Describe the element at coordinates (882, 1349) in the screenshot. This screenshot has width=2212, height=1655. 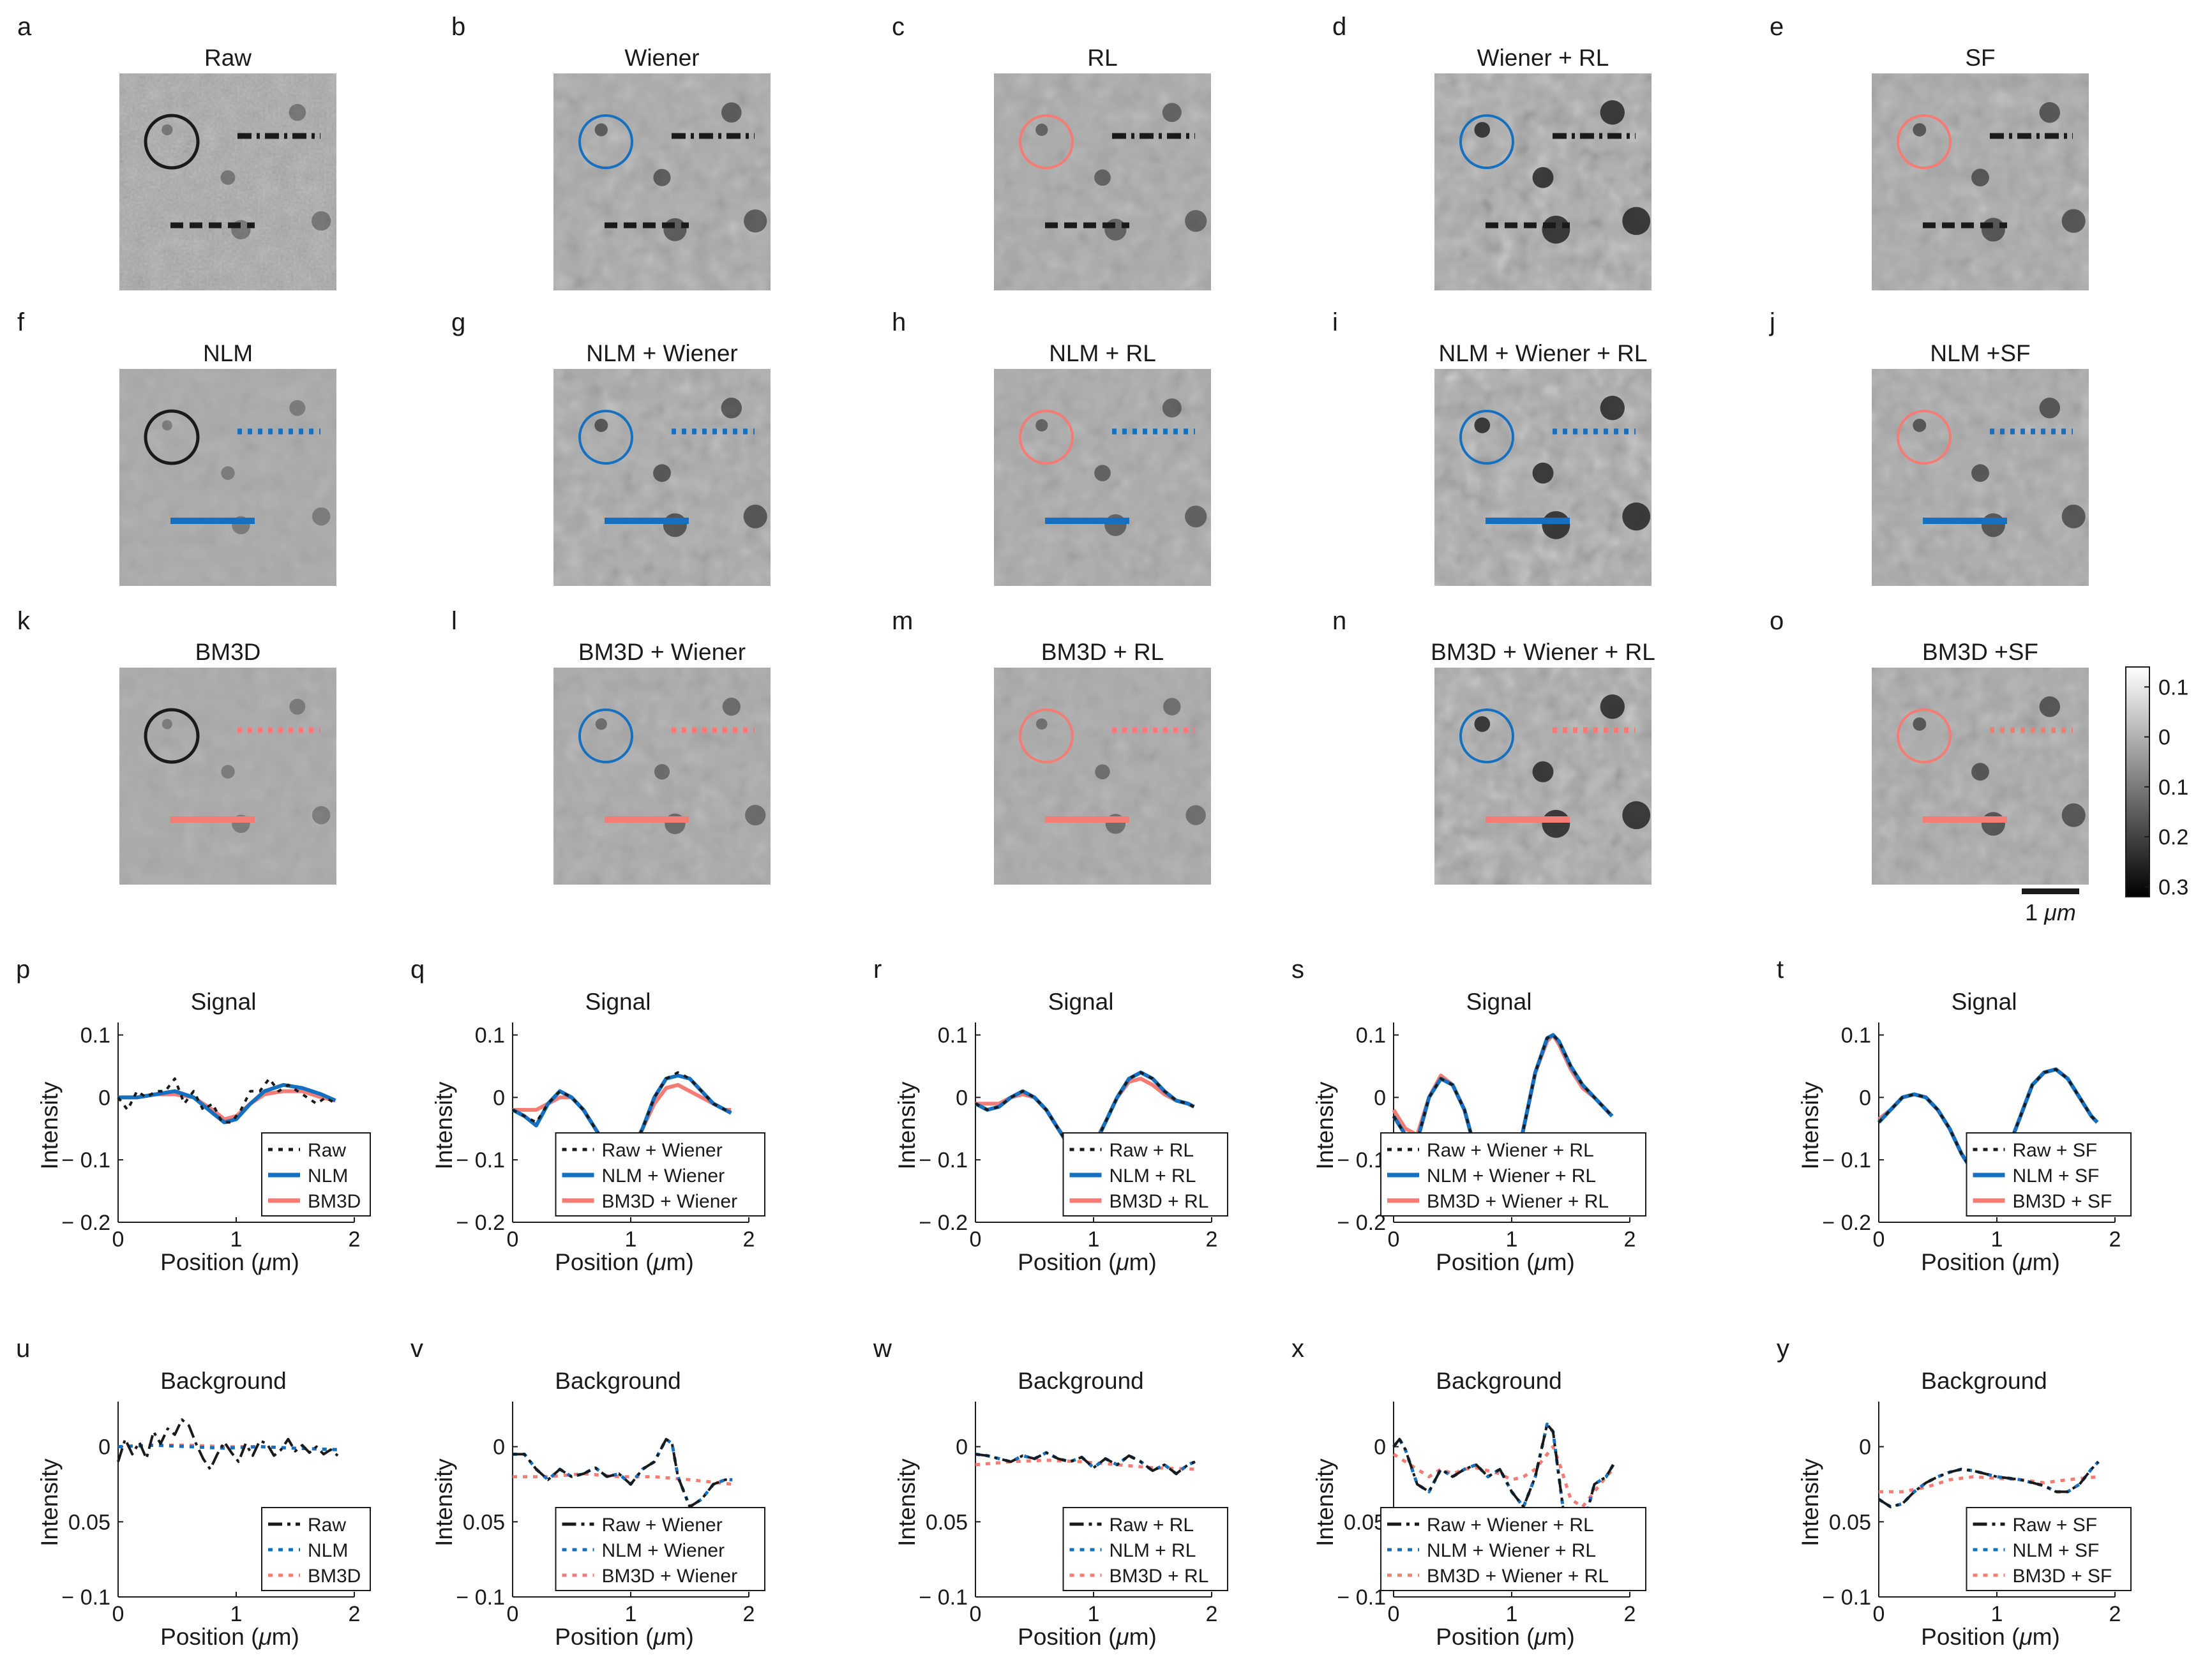
I see `chart-letter: w` at that location.